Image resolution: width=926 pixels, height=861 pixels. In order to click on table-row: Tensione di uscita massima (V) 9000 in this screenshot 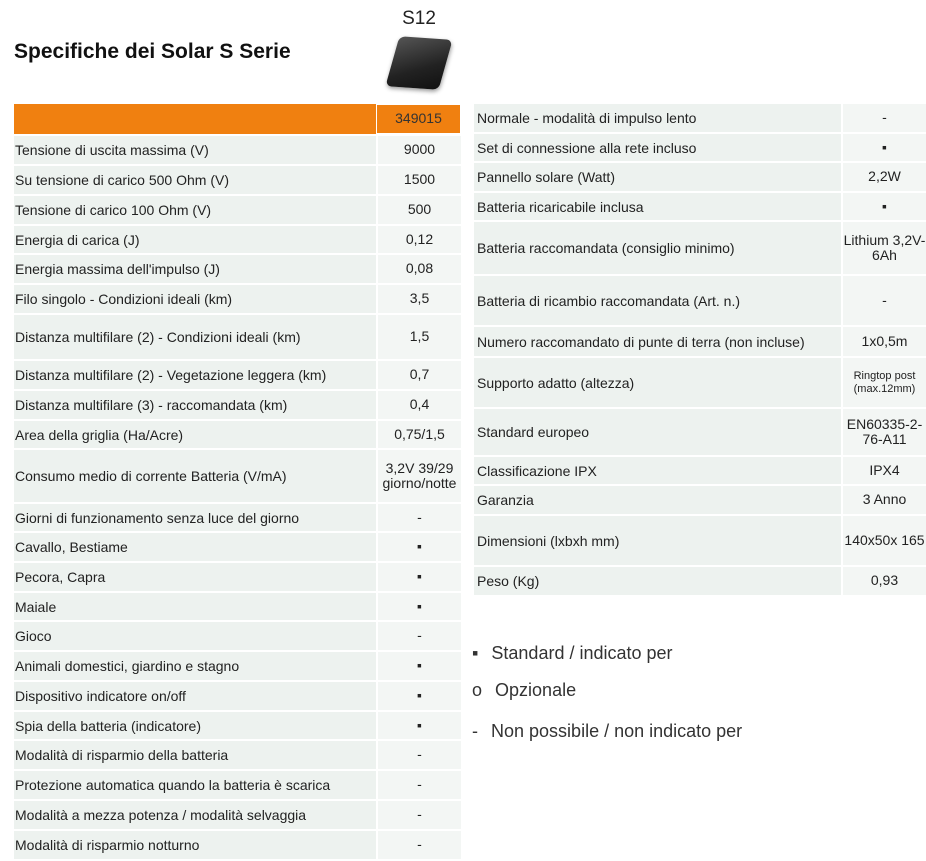, I will do `click(237, 150)`.